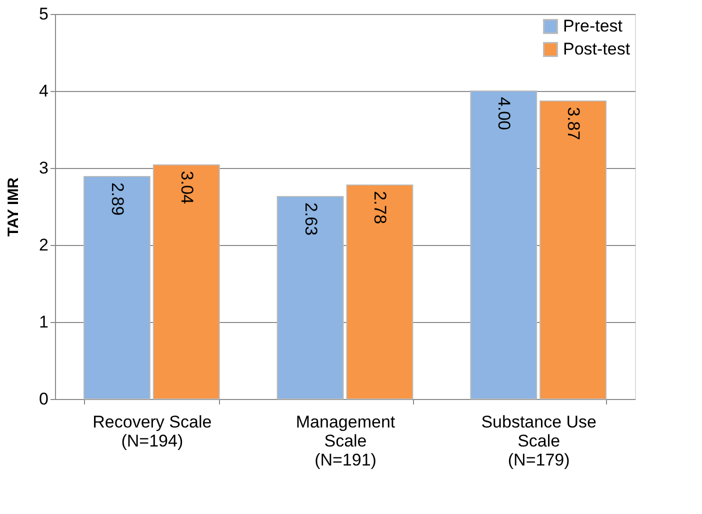 The height and width of the screenshot is (514, 702). I want to click on data-label: 4.00, so click(504, 113).